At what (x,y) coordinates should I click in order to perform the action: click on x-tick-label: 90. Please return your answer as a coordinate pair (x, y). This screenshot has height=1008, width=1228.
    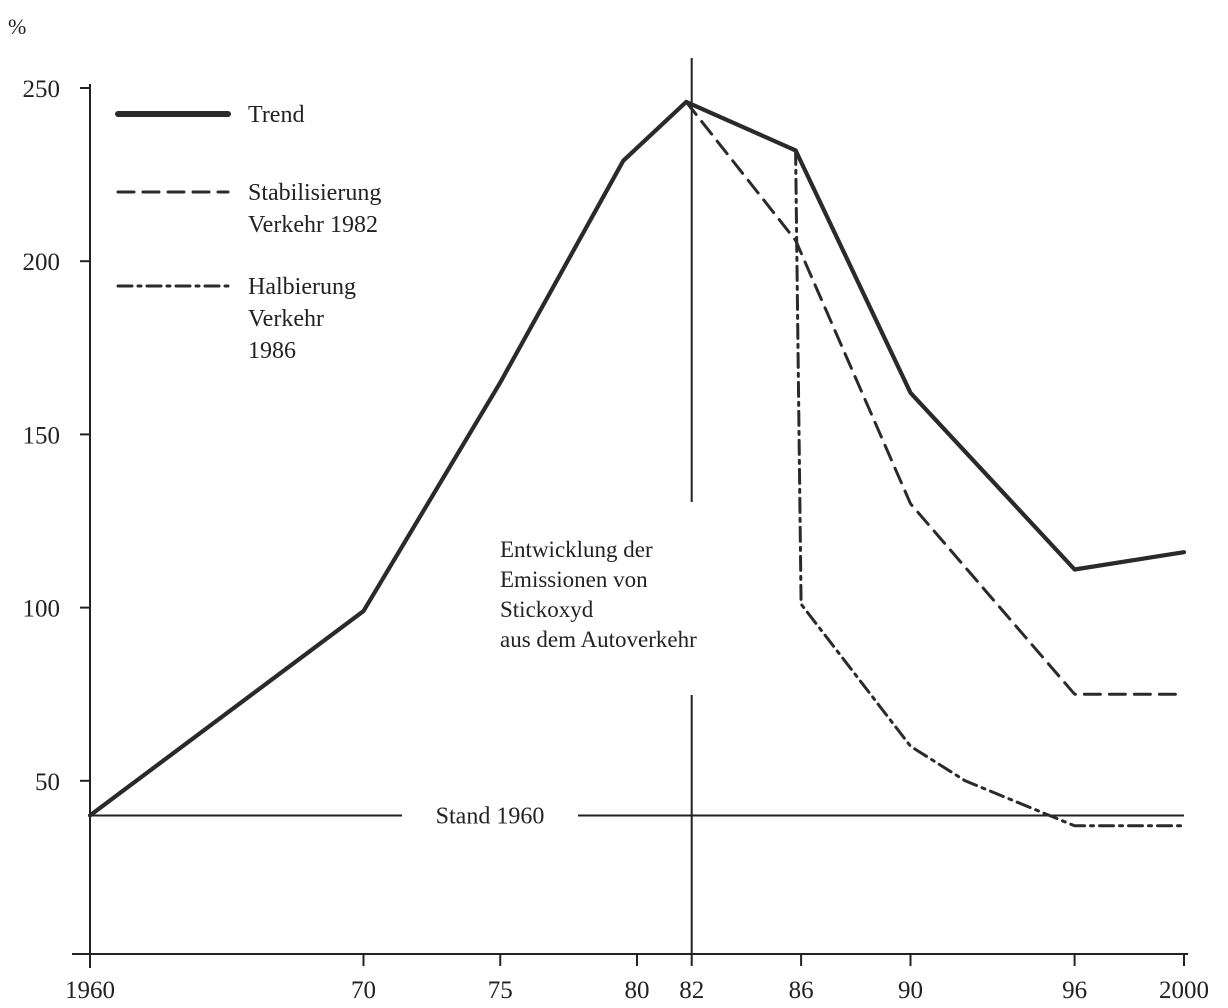
    Looking at the image, I should click on (910, 990).